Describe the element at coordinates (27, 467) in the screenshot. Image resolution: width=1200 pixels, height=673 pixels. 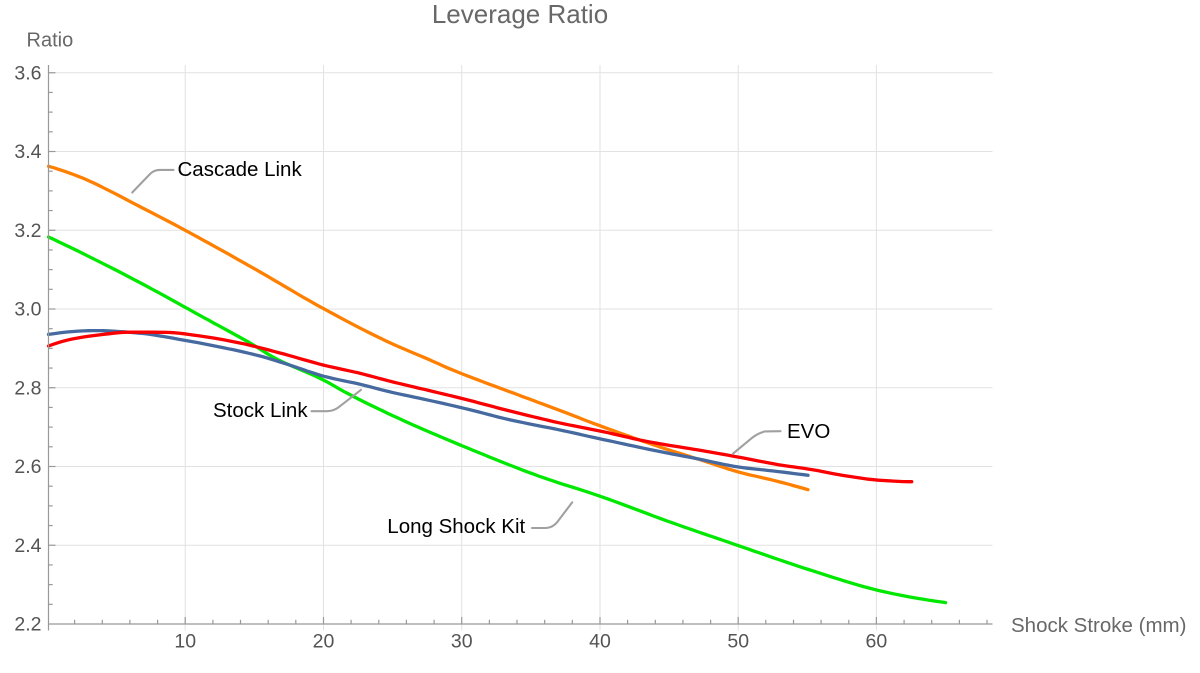
I see `svg-text: 2.6` at that location.